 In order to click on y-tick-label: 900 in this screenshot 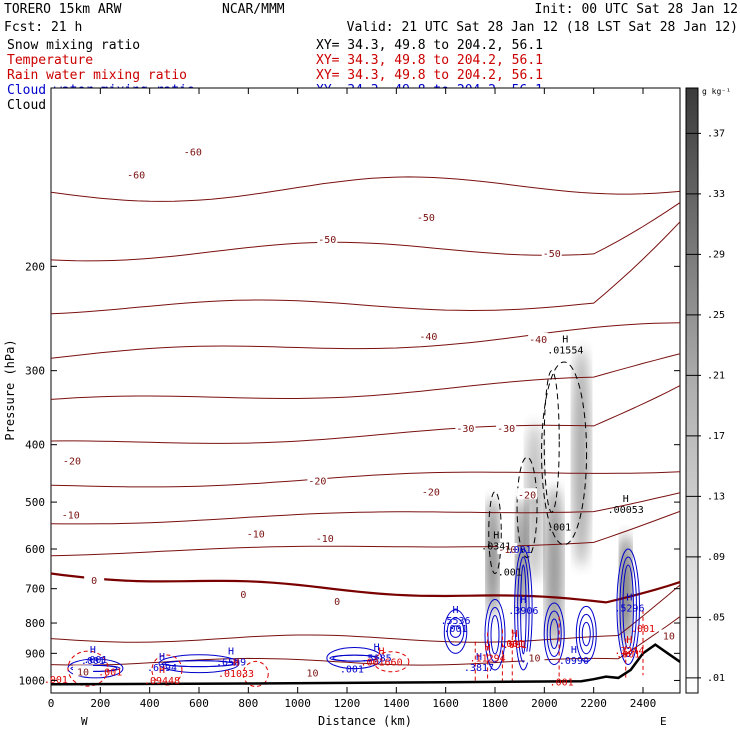, I will do `click(35, 653)`.